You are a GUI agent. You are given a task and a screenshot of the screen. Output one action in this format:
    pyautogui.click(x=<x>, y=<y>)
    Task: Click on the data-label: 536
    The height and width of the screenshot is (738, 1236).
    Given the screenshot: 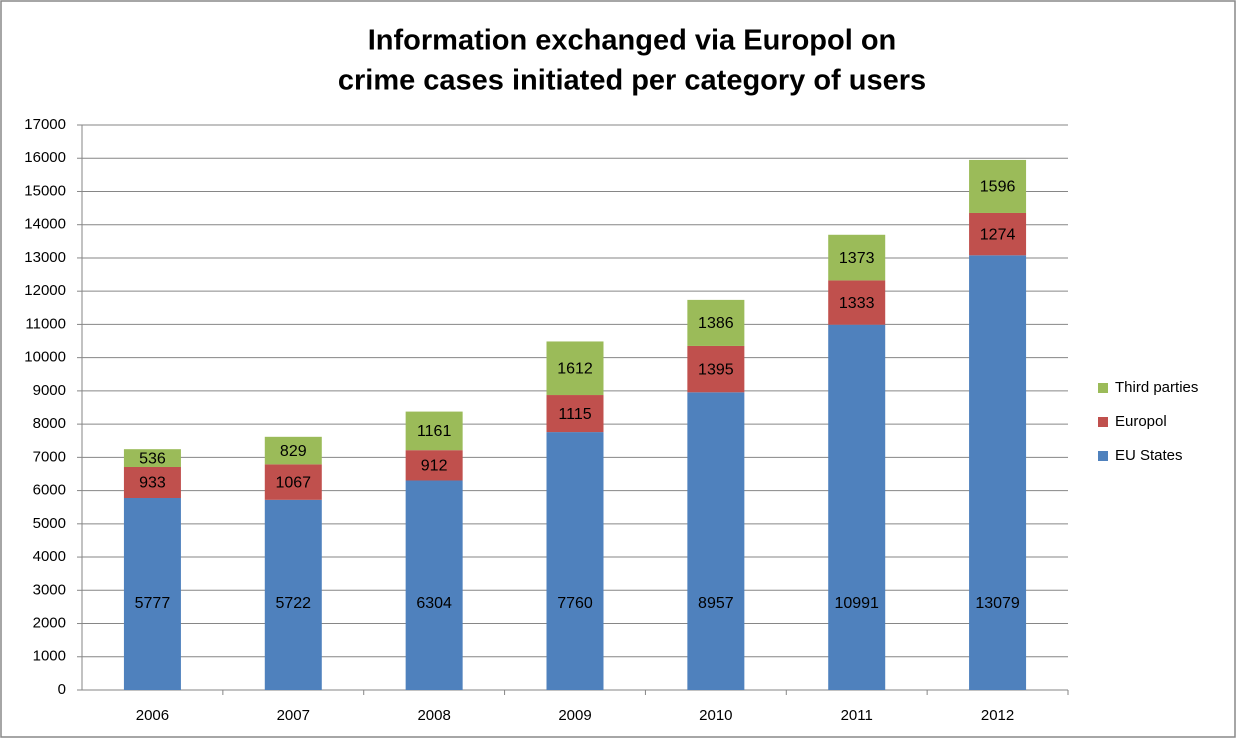 What is the action you would take?
    pyautogui.click(x=152, y=458)
    